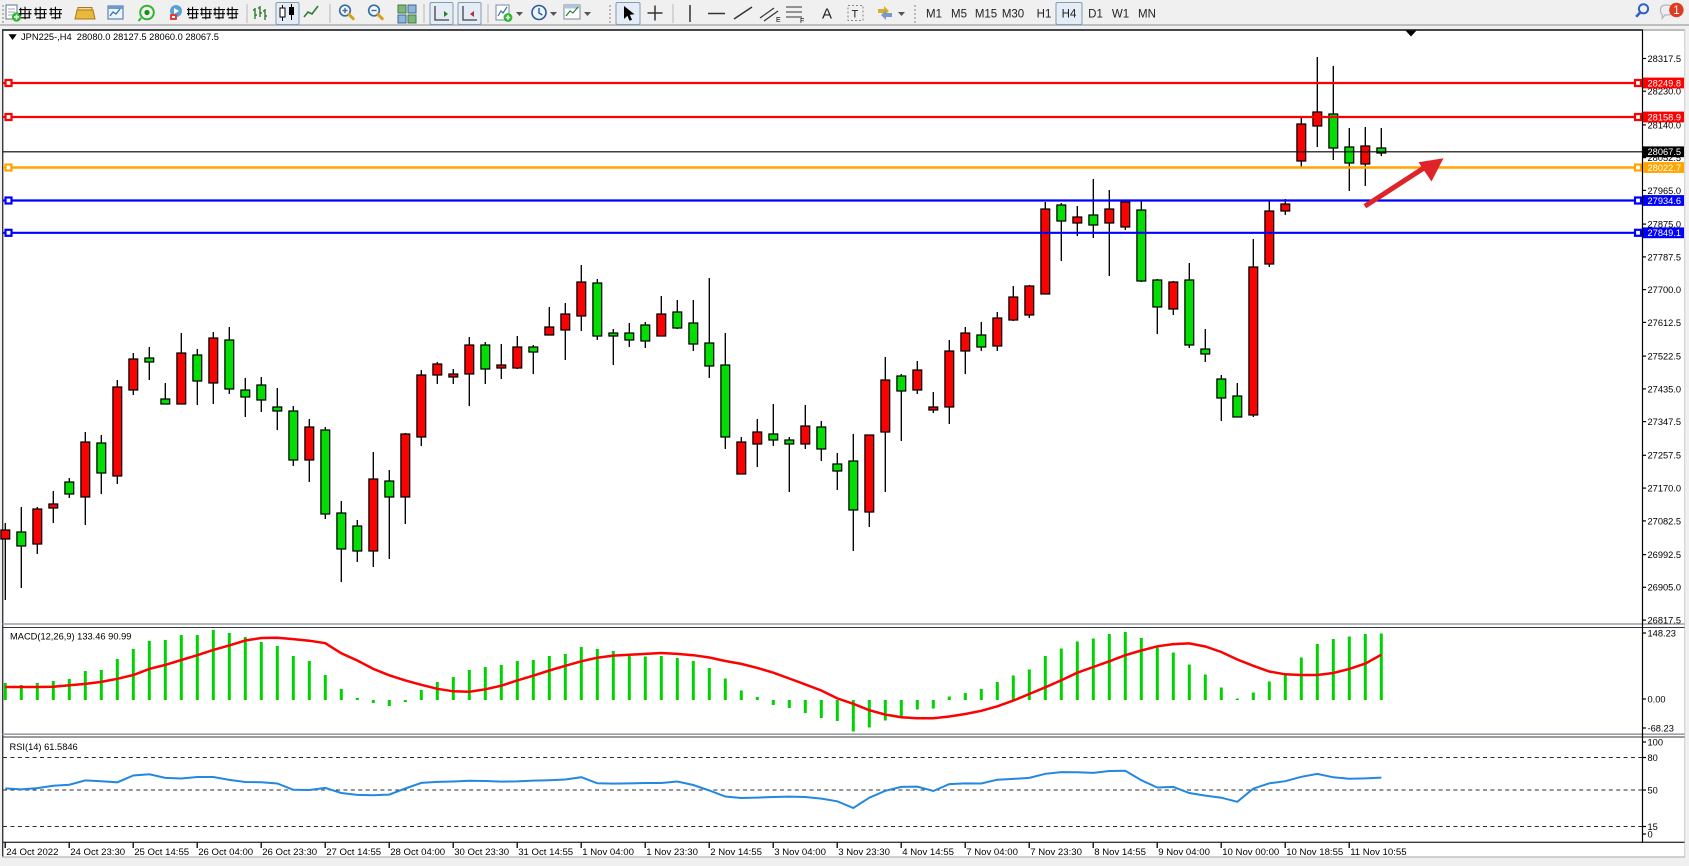 This screenshot has height=866, width=1689. What do you see at coordinates (1665, 456) in the screenshot?
I see `svg-text: 27257.5` at bounding box center [1665, 456].